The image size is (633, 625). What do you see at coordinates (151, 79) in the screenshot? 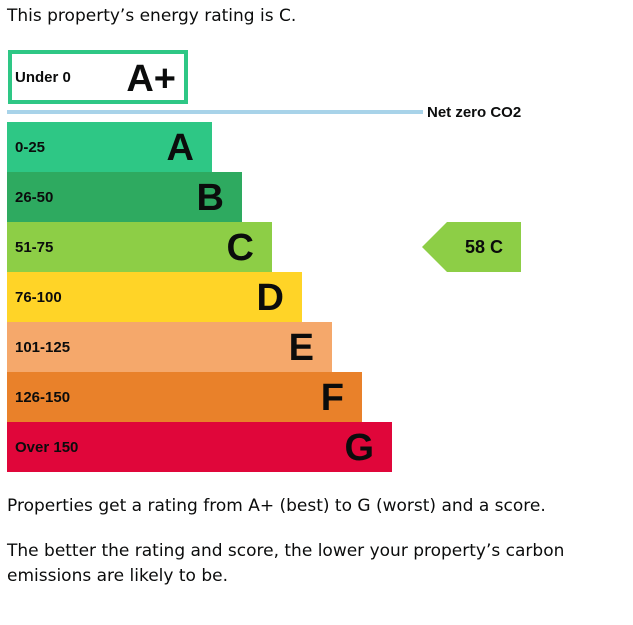
I see `band-aplus-letter: A+` at bounding box center [151, 79].